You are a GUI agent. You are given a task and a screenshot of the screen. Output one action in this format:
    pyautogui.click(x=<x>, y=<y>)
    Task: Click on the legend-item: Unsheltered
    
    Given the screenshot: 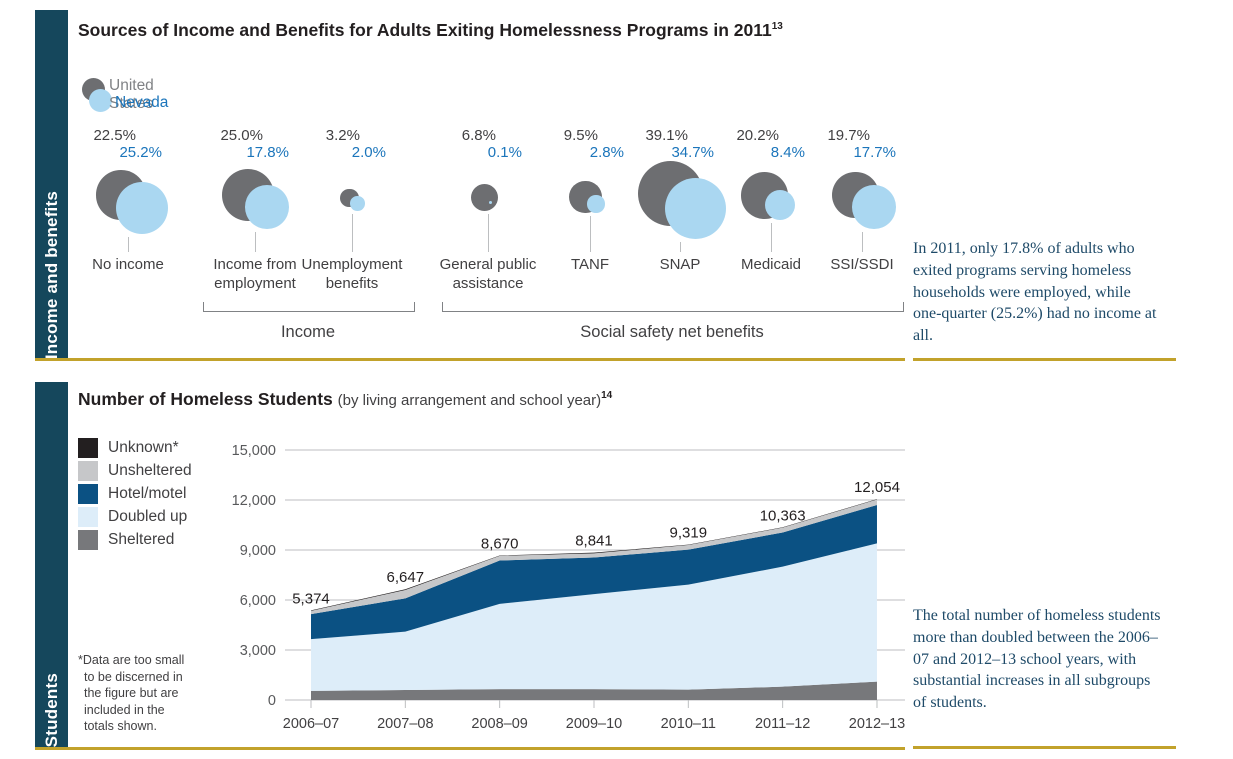 What is the action you would take?
    pyautogui.click(x=135, y=470)
    